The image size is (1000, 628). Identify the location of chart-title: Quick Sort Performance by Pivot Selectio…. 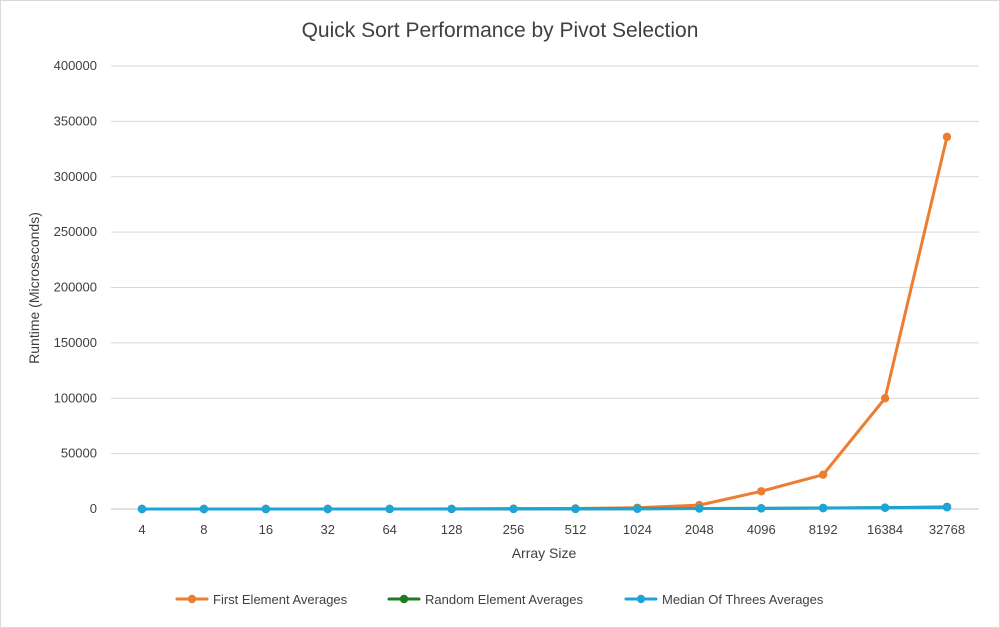
(500, 30).